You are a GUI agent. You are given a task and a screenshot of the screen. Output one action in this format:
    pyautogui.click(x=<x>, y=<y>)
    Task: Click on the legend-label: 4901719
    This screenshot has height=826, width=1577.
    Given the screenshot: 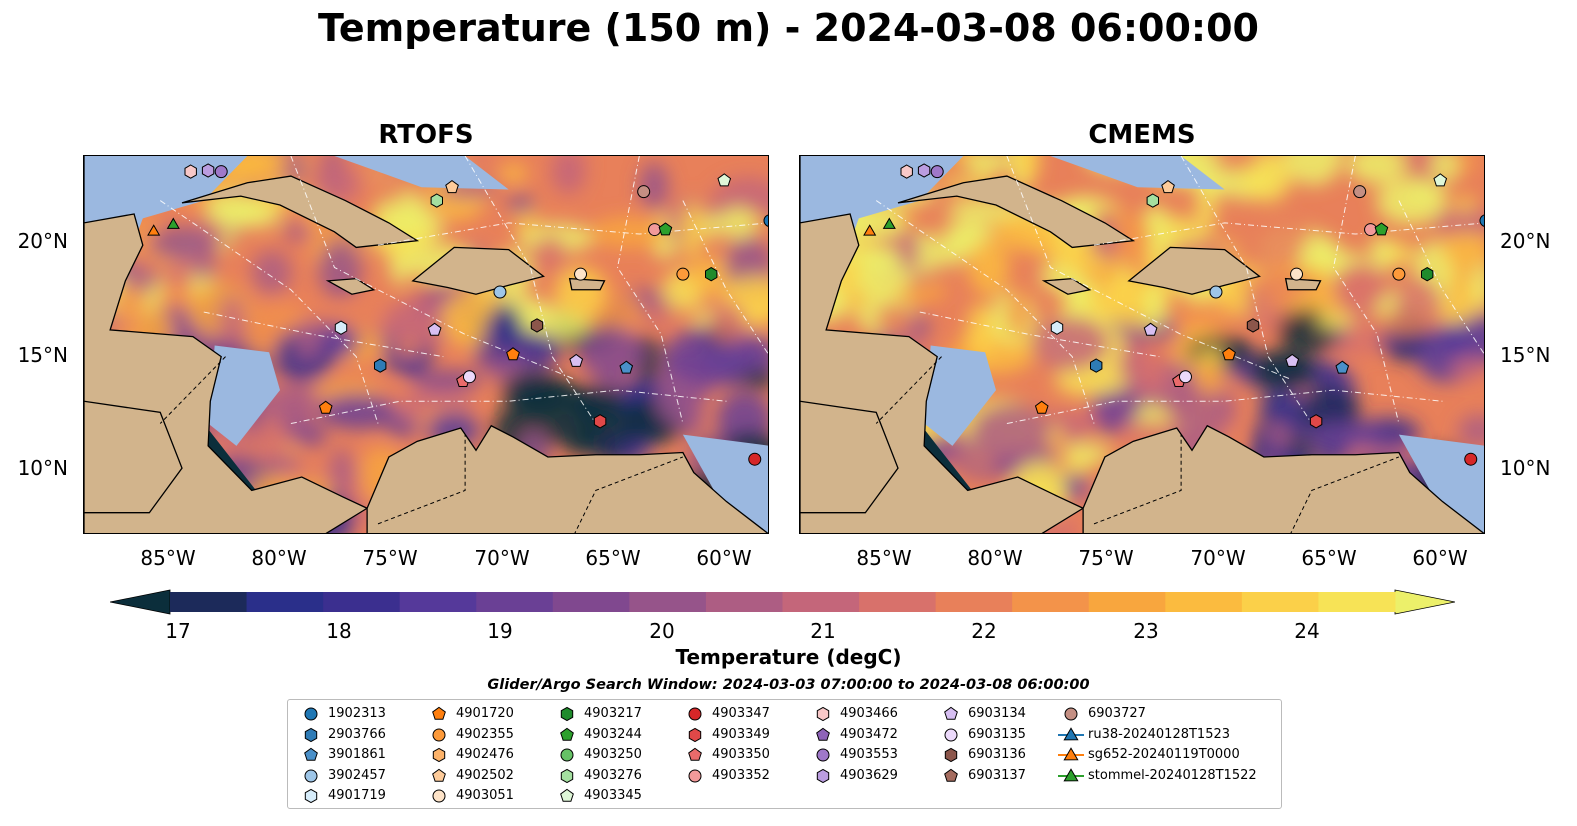 What is the action you would take?
    pyautogui.click(x=357, y=795)
    